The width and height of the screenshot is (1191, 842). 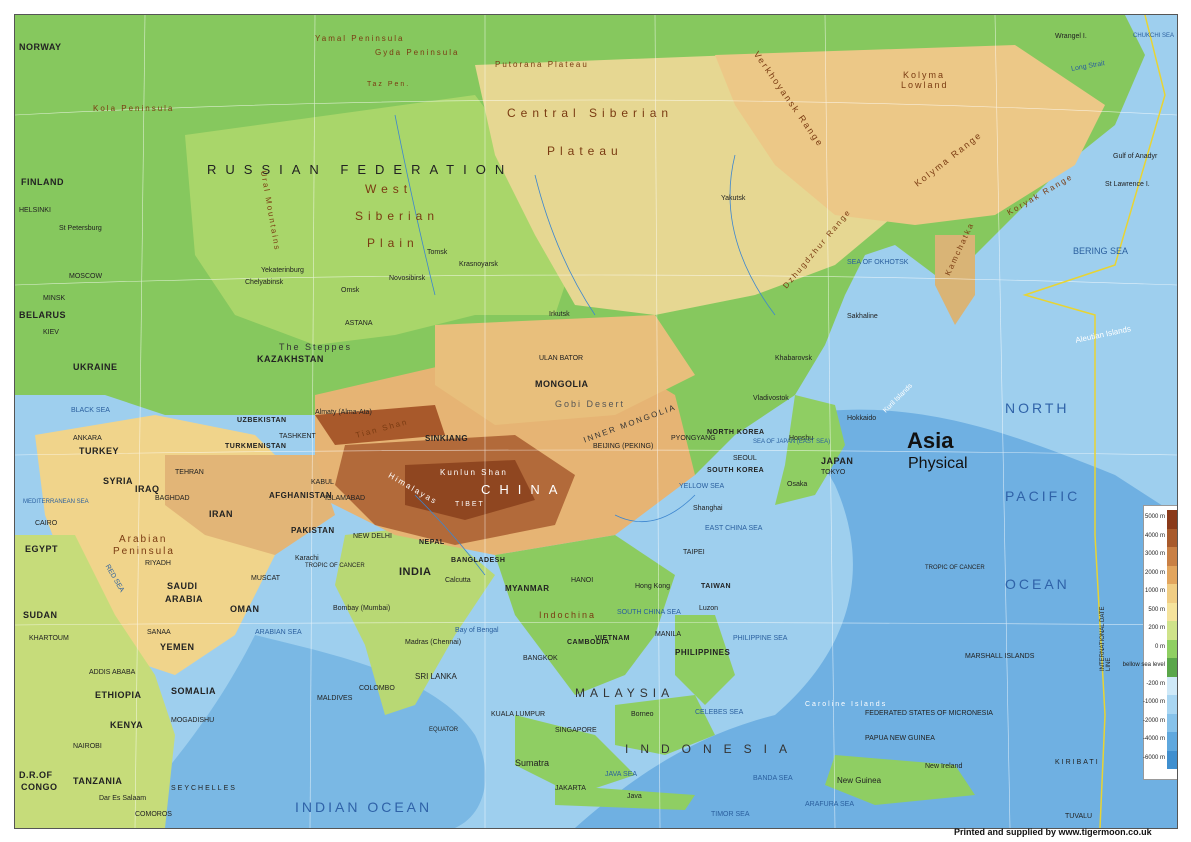 I want to click on label-kunlun: Kunlun Shan, so click(x=474, y=472).